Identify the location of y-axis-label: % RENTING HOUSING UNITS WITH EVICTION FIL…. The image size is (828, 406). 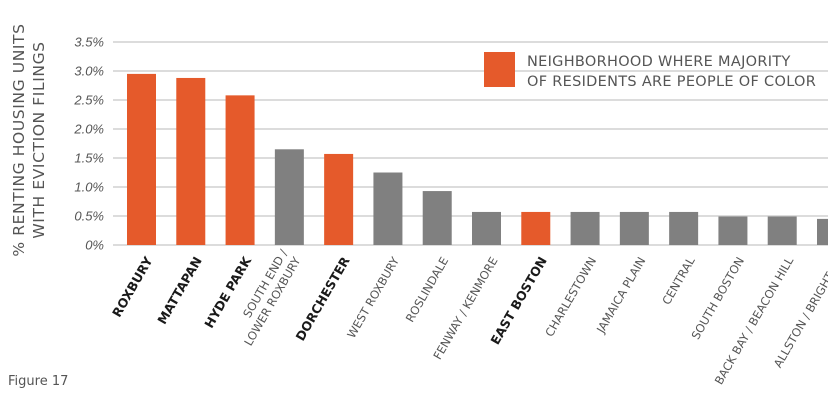
(29, 139).